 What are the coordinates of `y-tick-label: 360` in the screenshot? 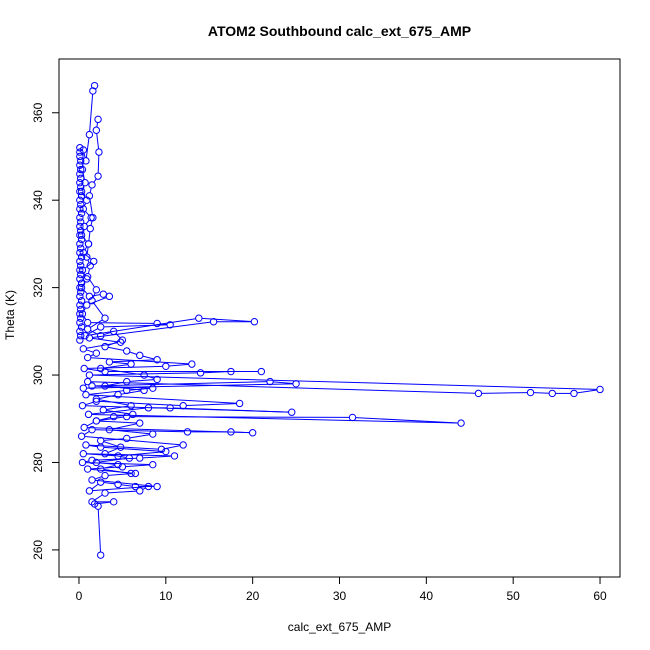 It's located at (38, 112).